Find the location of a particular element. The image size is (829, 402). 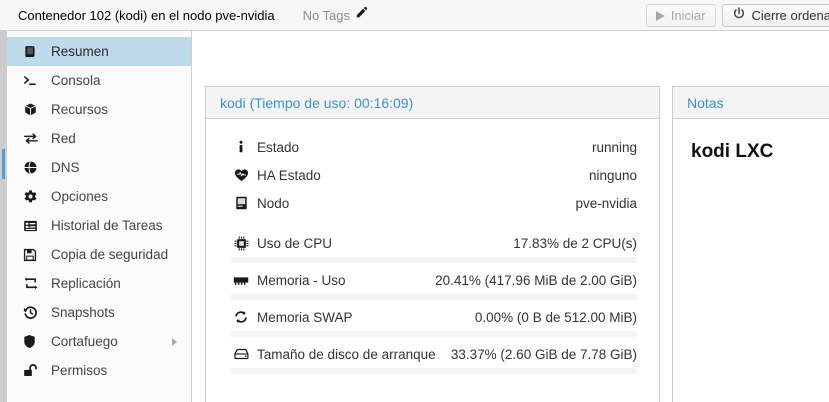

start-button: Iniciar is located at coordinates (680, 15).